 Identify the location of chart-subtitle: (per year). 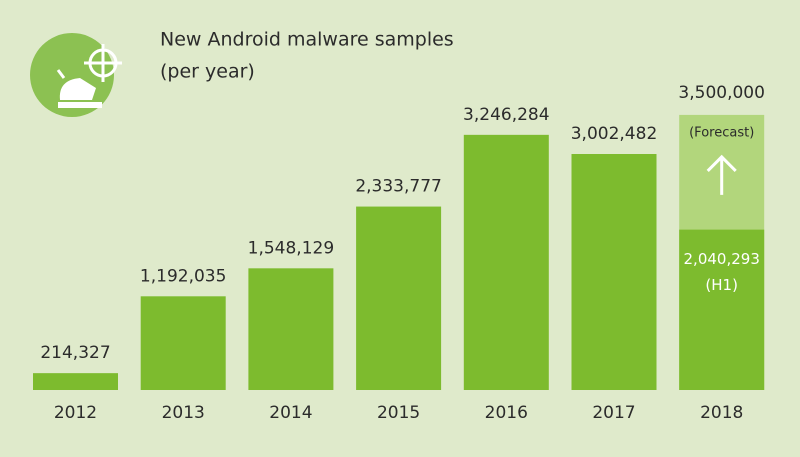
(207, 72).